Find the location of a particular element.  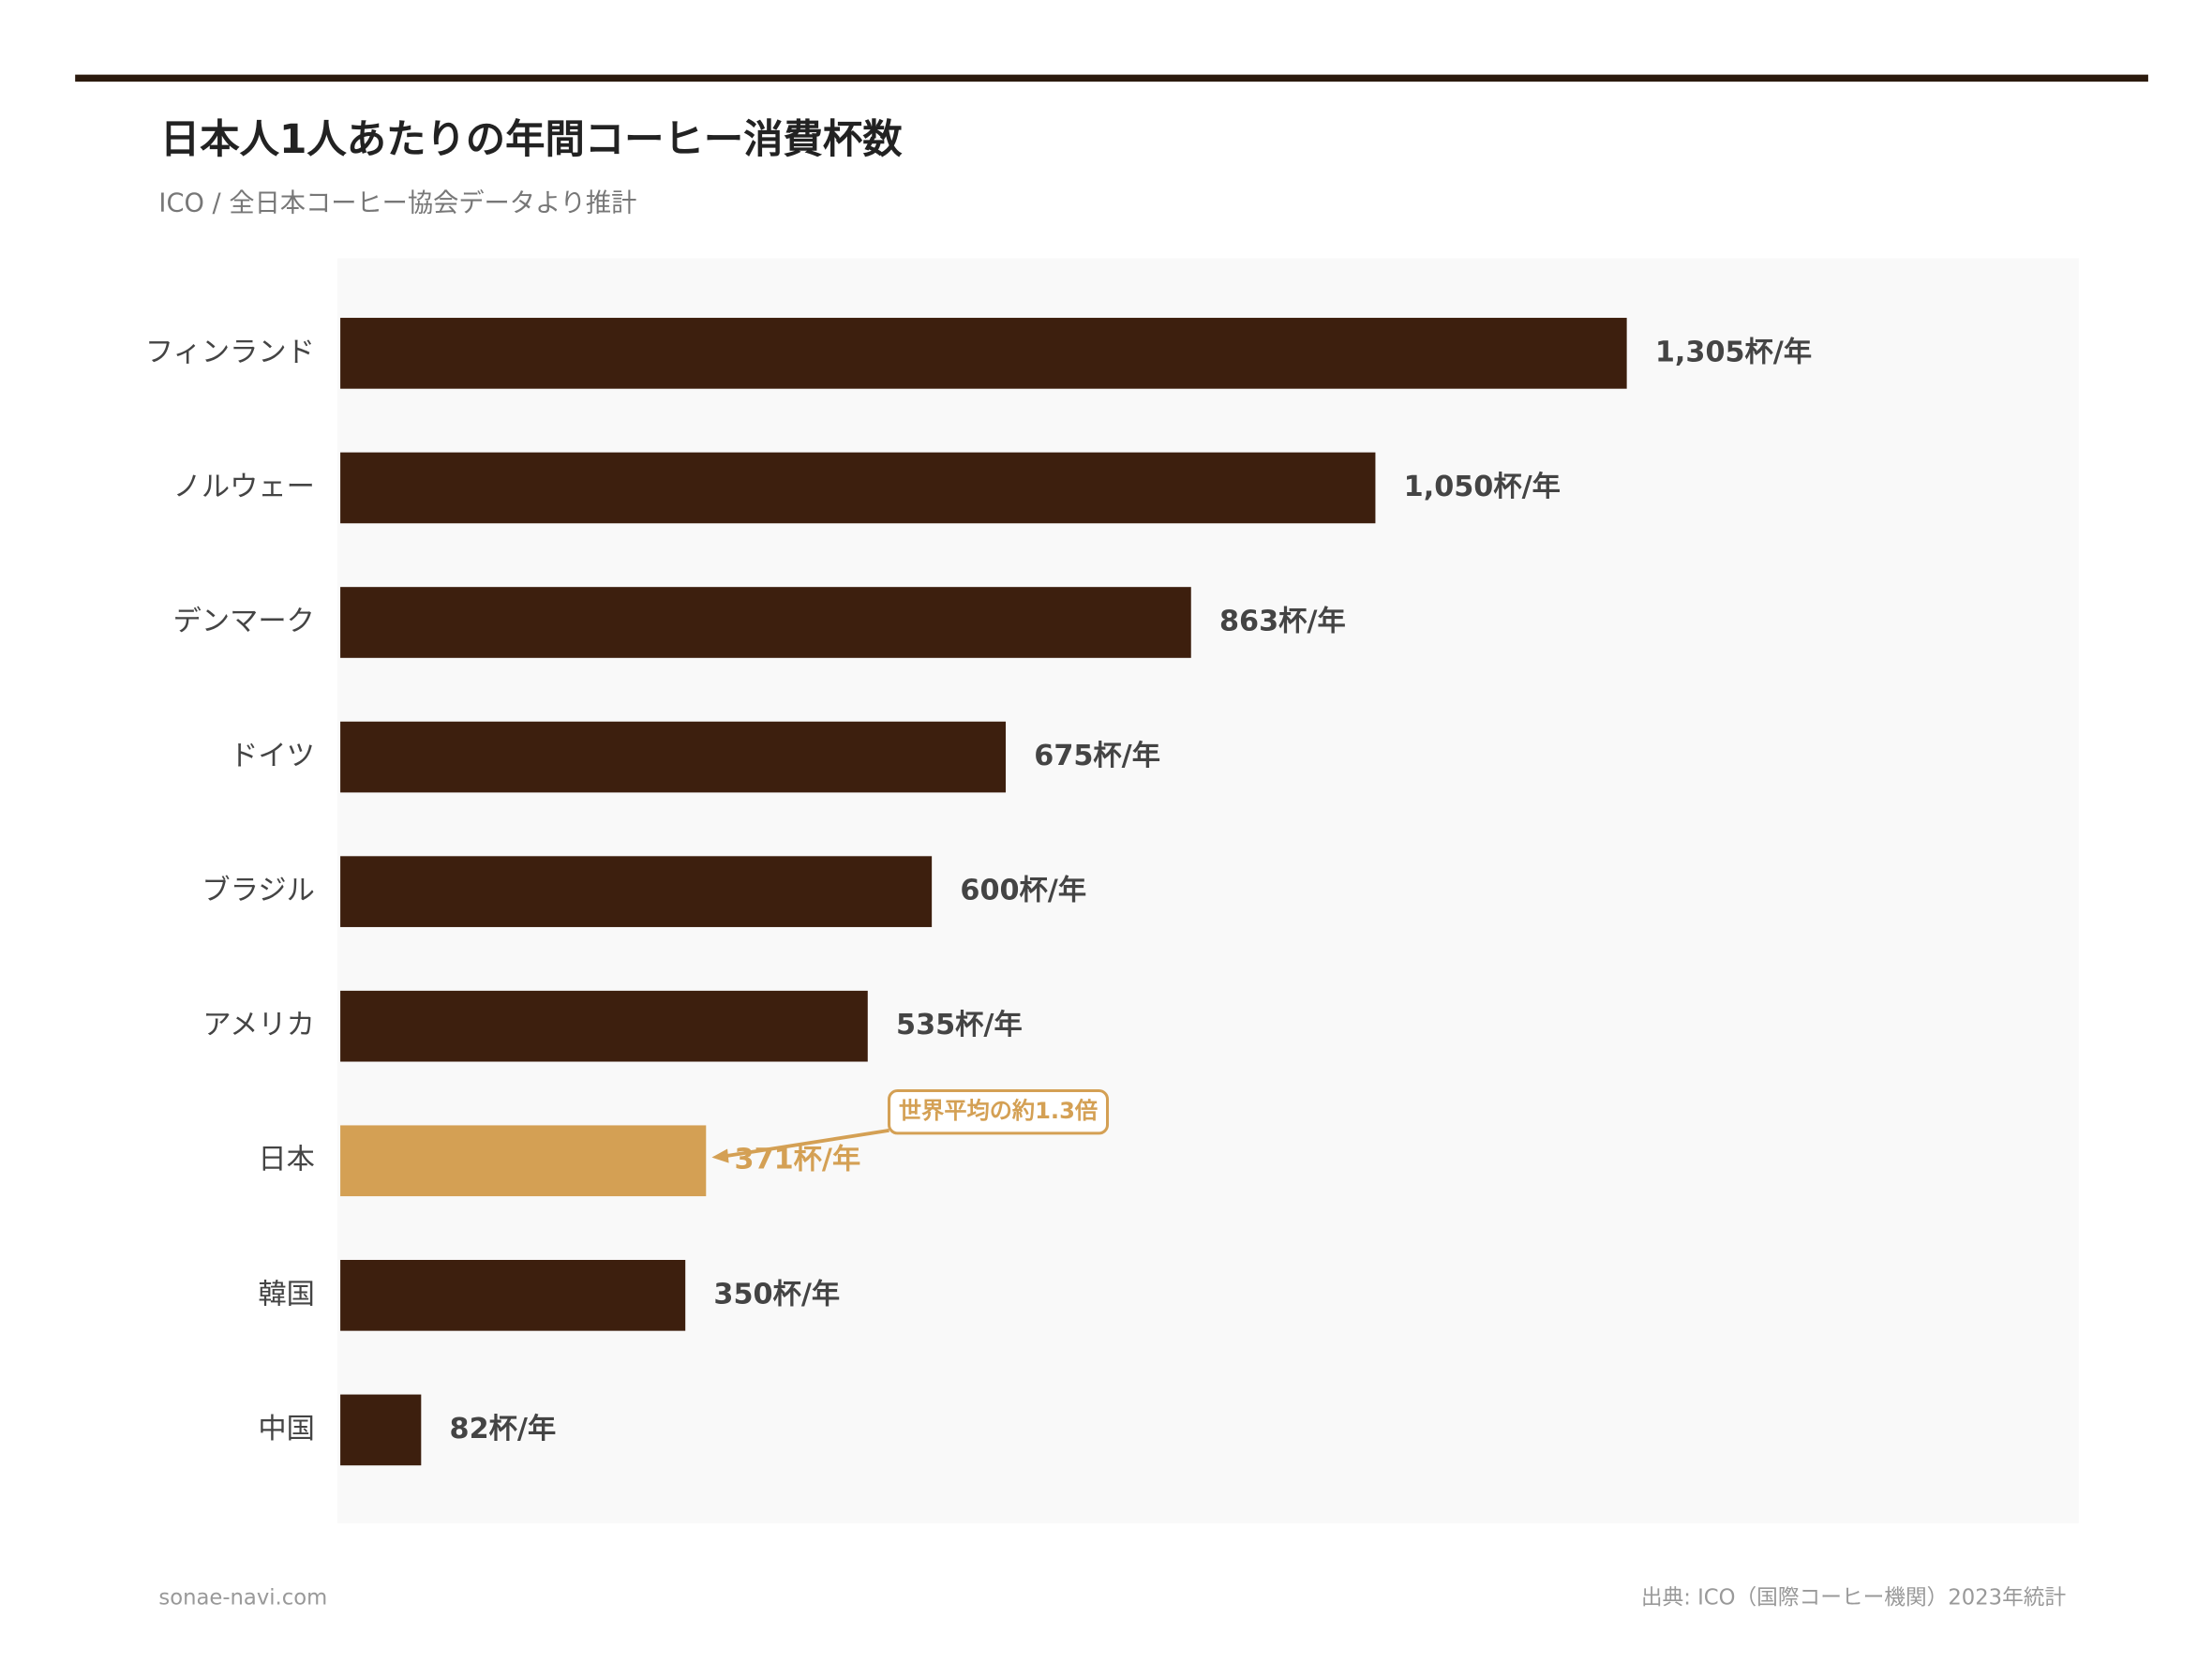

value-label: 863杯/年 is located at coordinates (1282, 621).